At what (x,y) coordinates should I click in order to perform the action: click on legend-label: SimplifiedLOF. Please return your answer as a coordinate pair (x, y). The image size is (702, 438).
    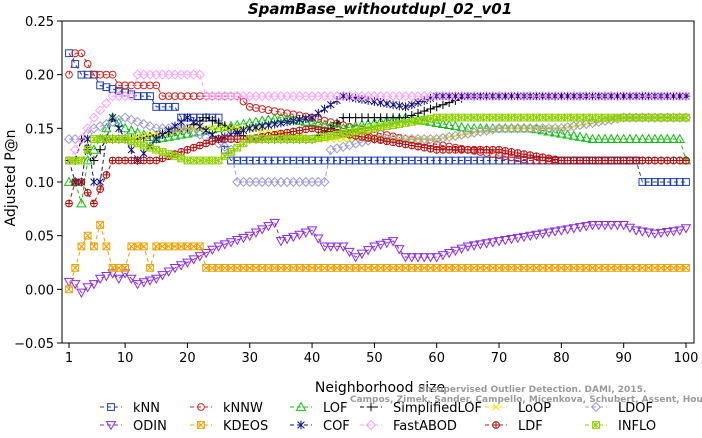
    Looking at the image, I should click on (437, 408).